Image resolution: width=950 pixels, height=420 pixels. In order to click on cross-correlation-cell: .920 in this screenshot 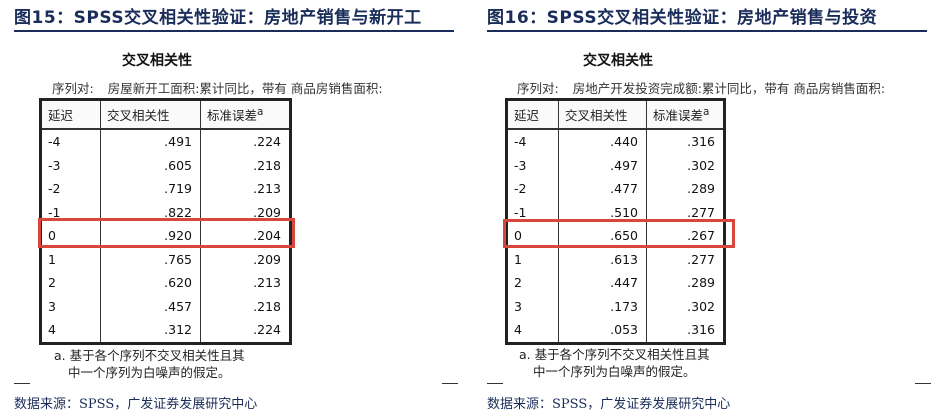, I will do `click(150, 236)`.